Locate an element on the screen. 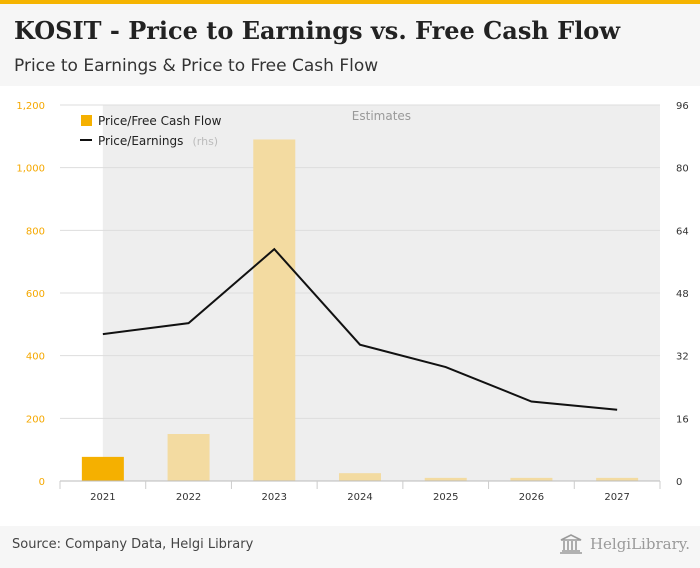 The width and height of the screenshot is (700, 568). x-tick-label: 2023 is located at coordinates (274, 497).